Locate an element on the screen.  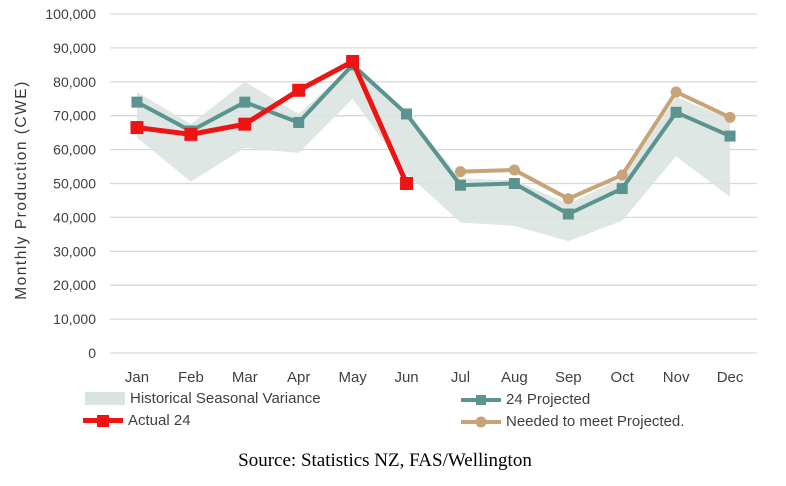
variance-band-swatch is located at coordinates (105, 398).